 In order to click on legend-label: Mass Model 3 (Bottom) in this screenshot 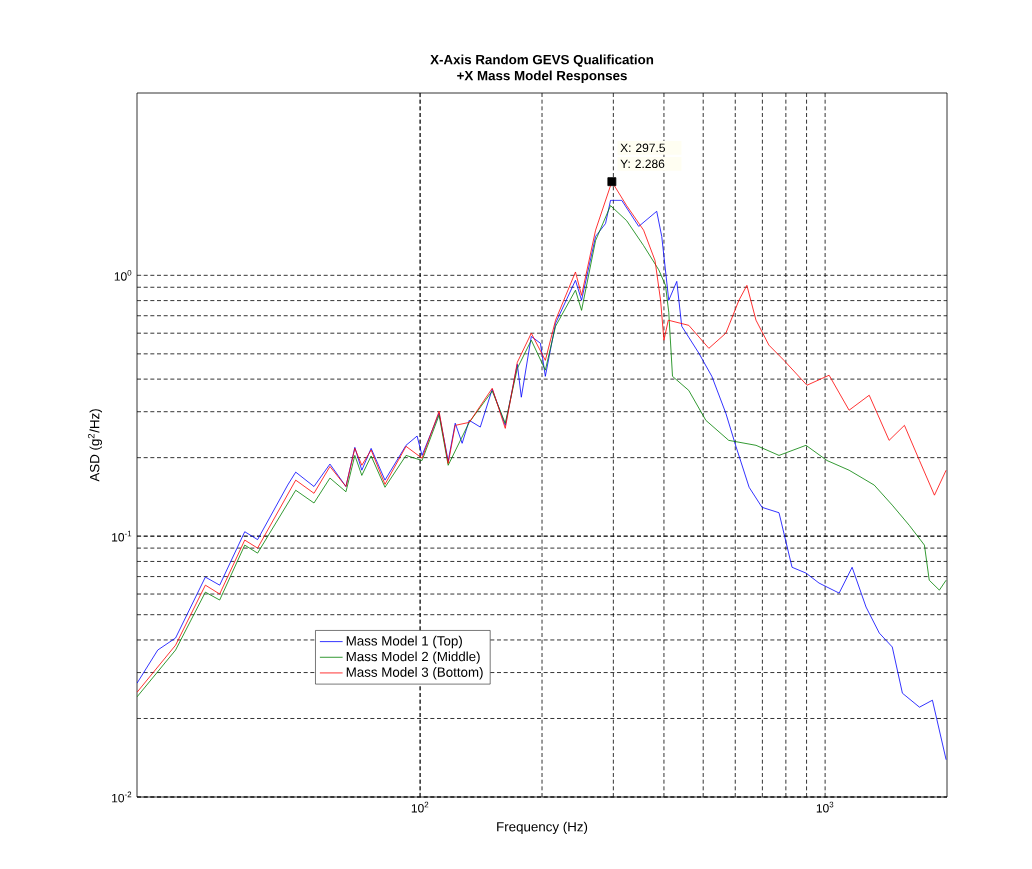, I will do `click(414, 673)`.